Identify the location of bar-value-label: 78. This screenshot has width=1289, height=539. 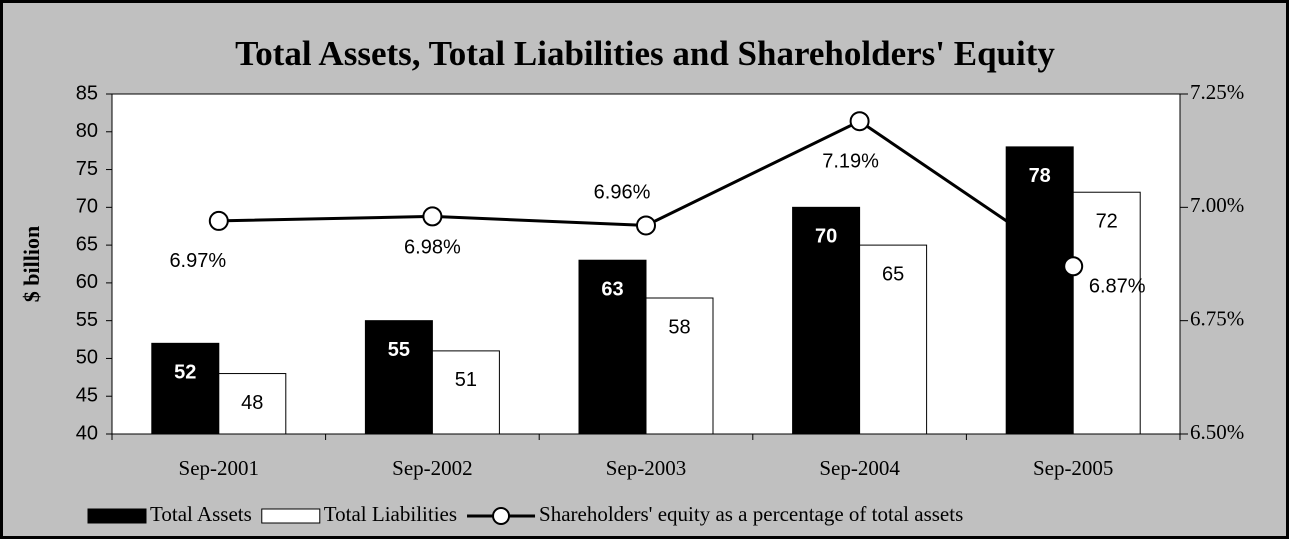
(1040, 176).